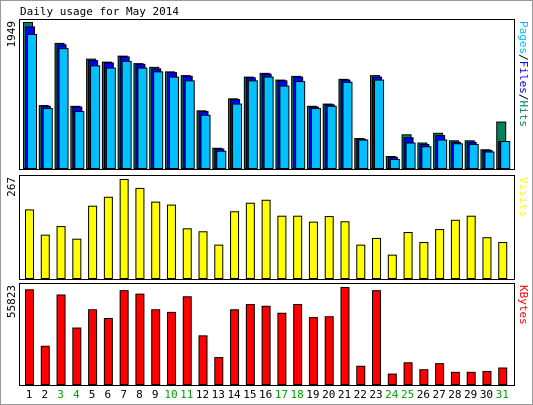 The image size is (533, 405). What do you see at coordinates (523, 37) in the screenshot?
I see `legend-entry: Pages` at bounding box center [523, 37].